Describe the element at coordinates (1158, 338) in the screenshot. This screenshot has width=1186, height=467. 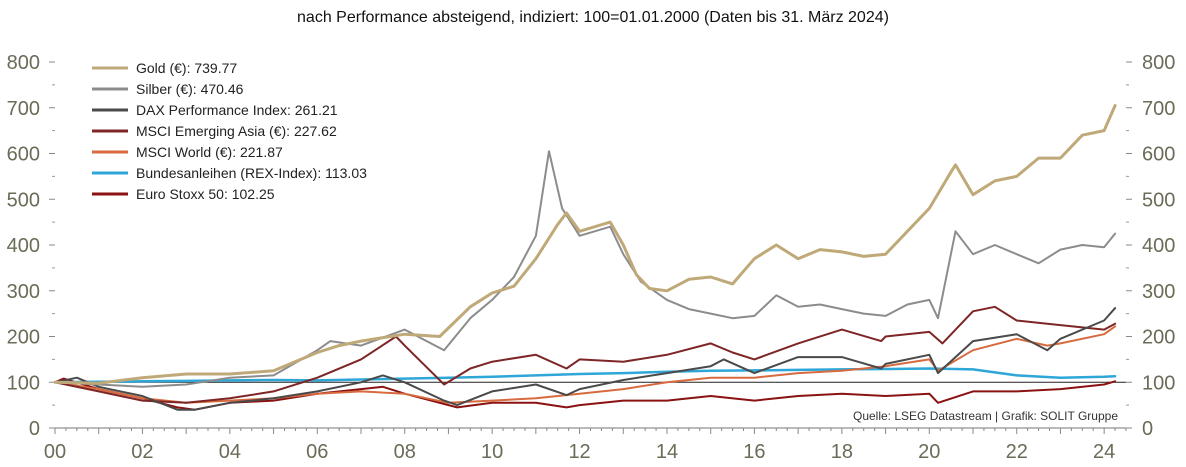
I see `y-tick-label-right: 200` at that location.